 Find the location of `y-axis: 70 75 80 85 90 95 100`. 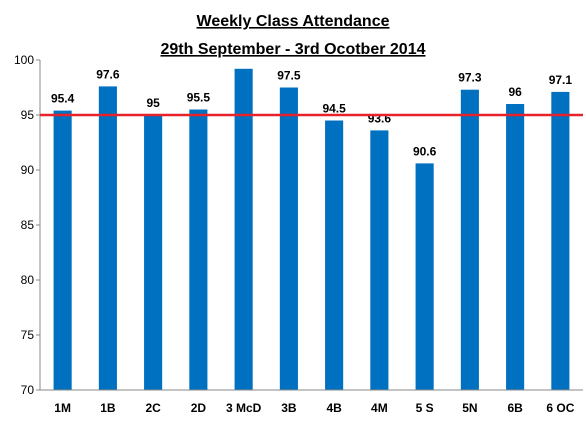

y-axis: 70 75 80 85 90 95 100 is located at coordinates (27, 225).